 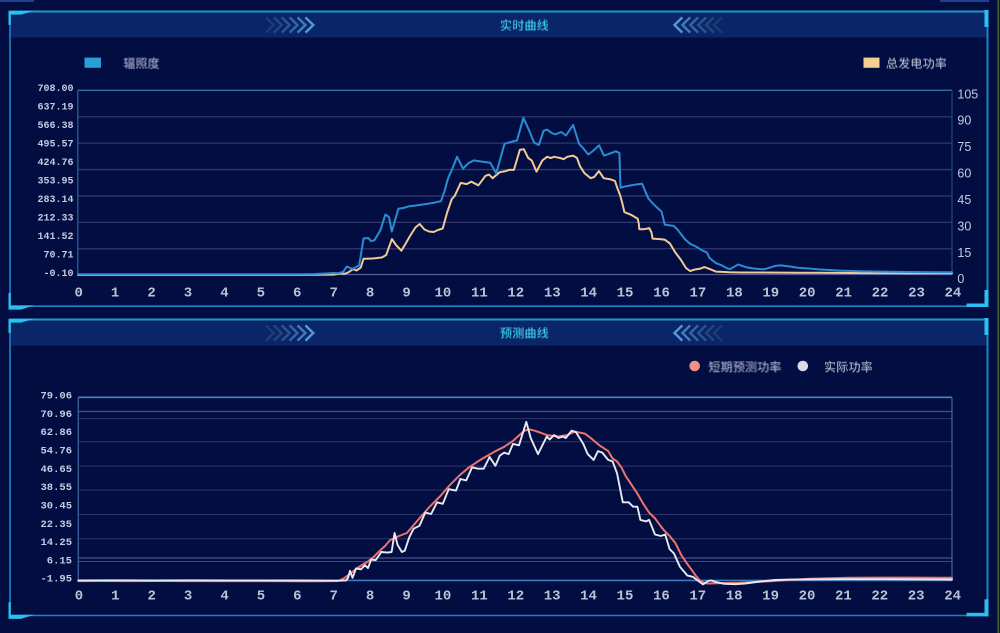 I want to click on svg-text: 70.71, so click(x=58, y=256).